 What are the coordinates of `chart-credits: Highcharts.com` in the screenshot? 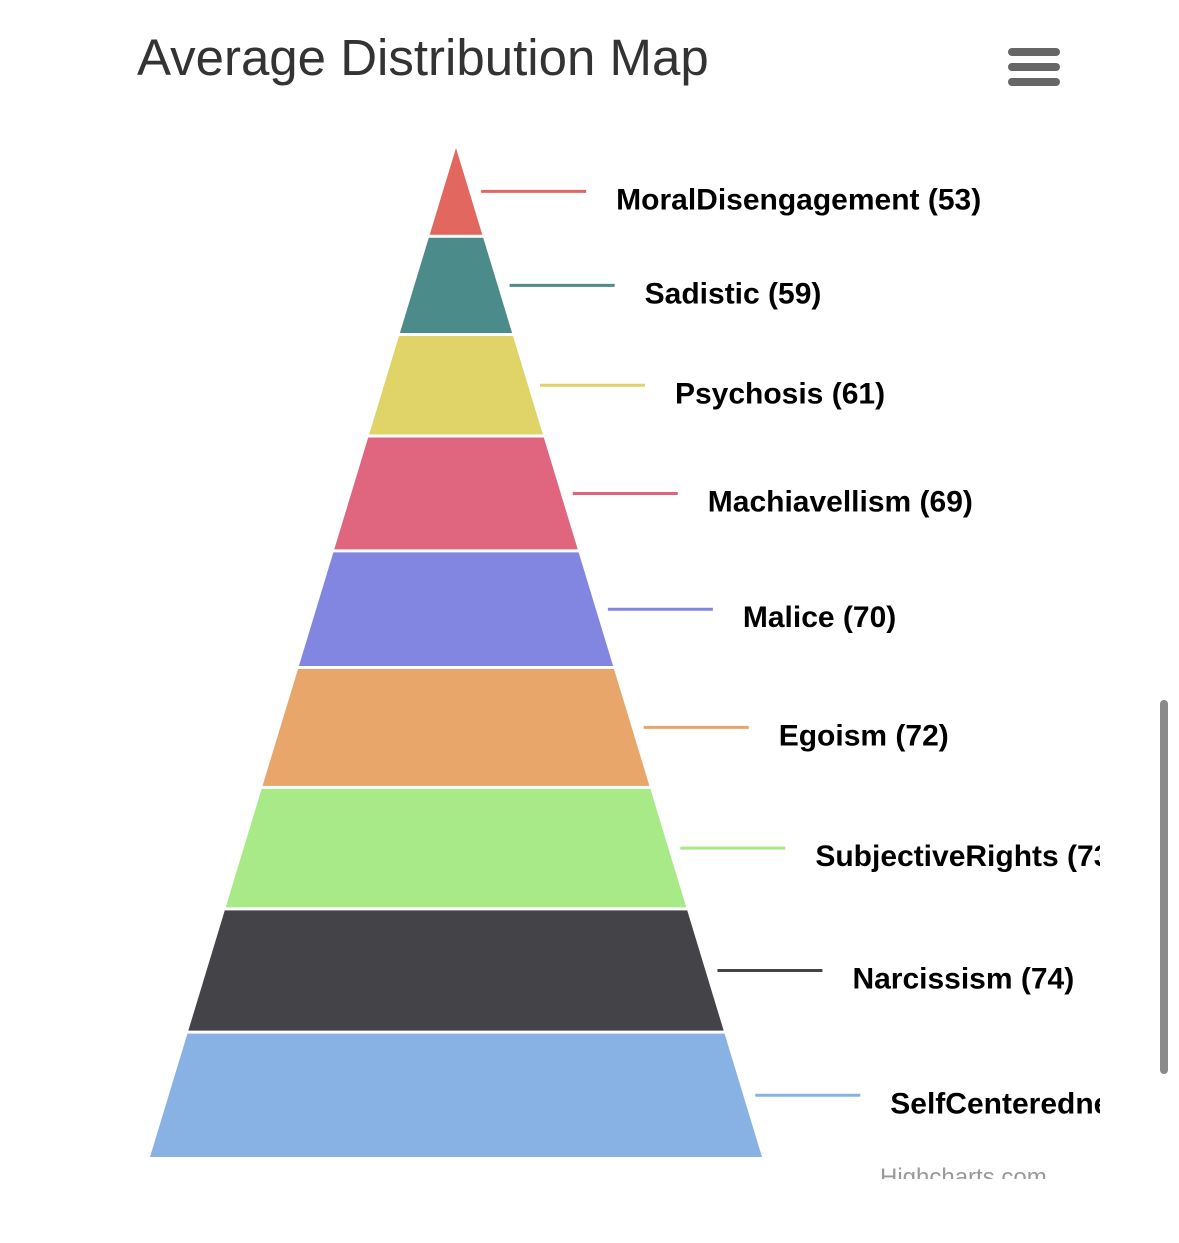 It's located at (963, 1171).